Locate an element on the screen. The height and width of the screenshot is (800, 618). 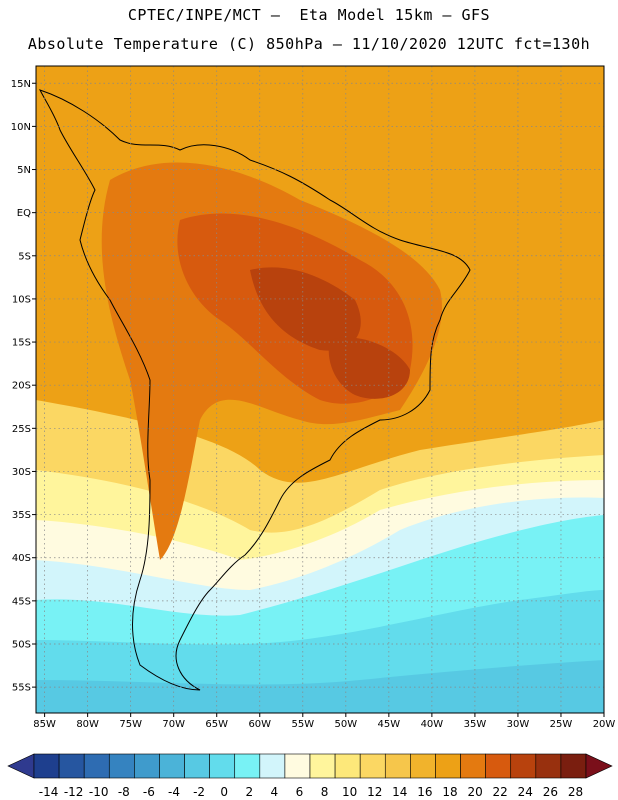
colorbar-label: -6 is located at coordinates (149, 792).